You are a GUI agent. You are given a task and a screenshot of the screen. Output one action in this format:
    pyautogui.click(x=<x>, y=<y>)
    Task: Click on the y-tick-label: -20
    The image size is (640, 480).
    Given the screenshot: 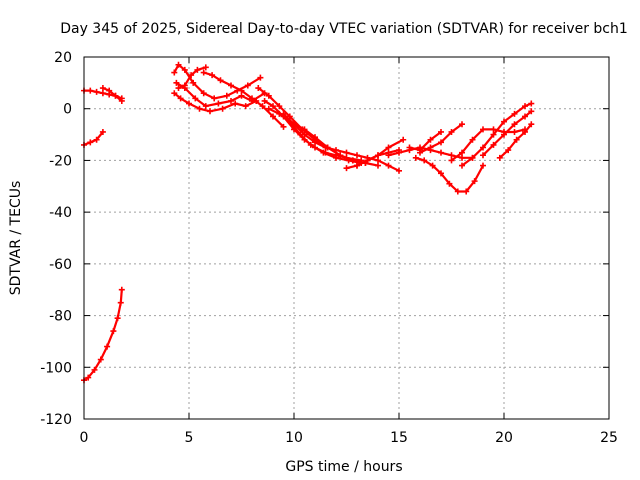 What is the action you would take?
    pyautogui.click(x=60, y=161)
    